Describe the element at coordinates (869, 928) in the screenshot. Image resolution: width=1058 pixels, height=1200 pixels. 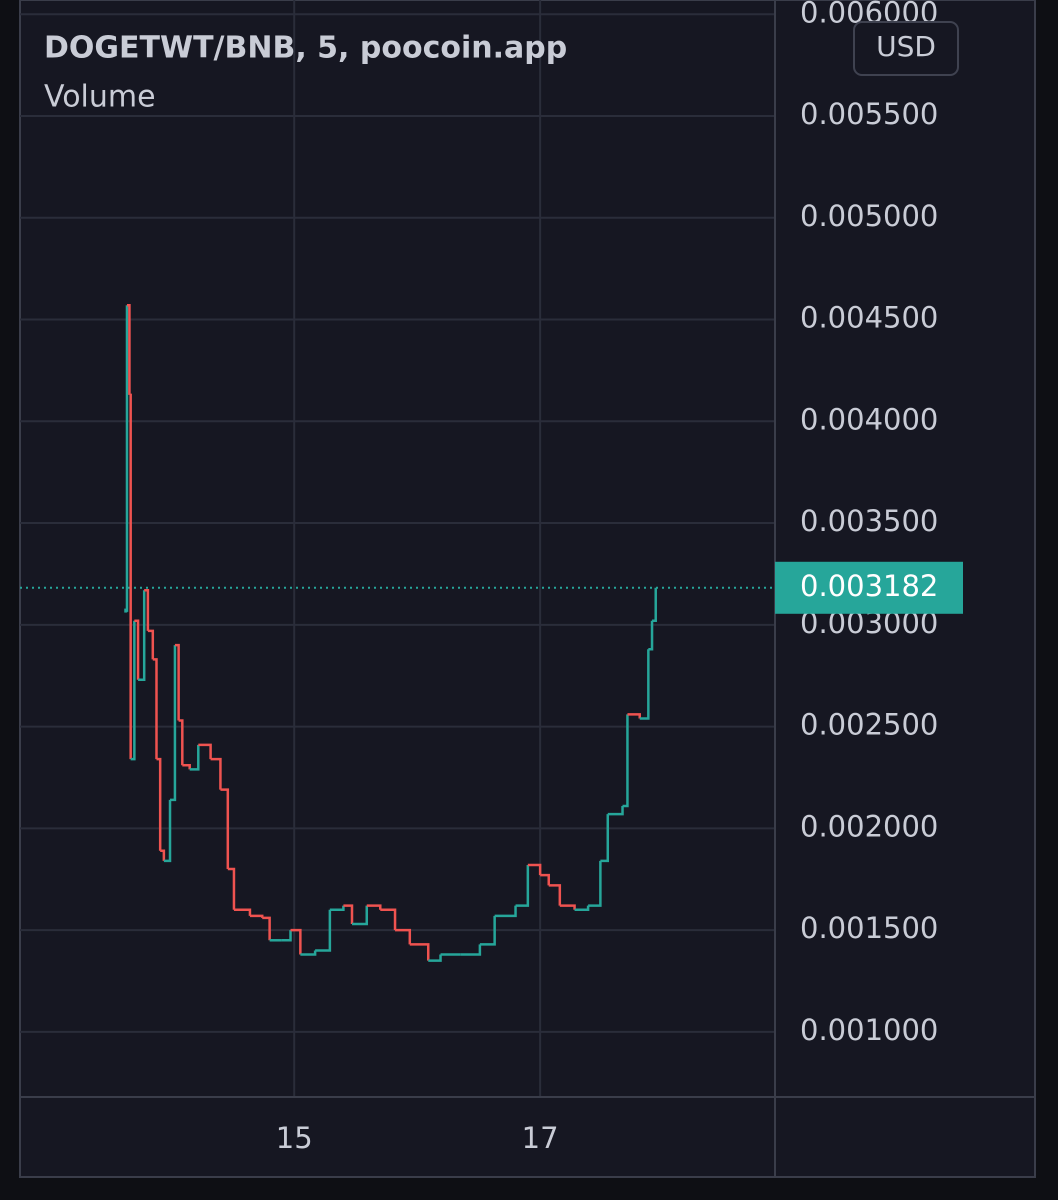
I see `y-tick-label: 0.001500` at that location.